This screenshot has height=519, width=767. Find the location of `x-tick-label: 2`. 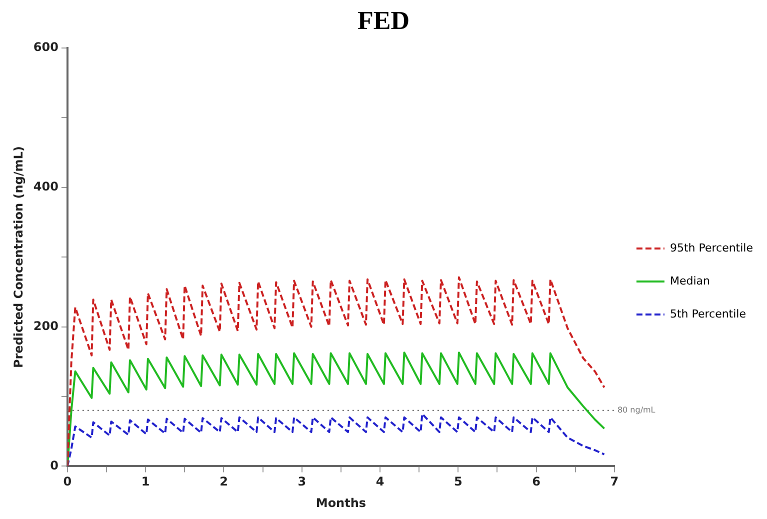

x-tick-label: 2 is located at coordinates (224, 481).